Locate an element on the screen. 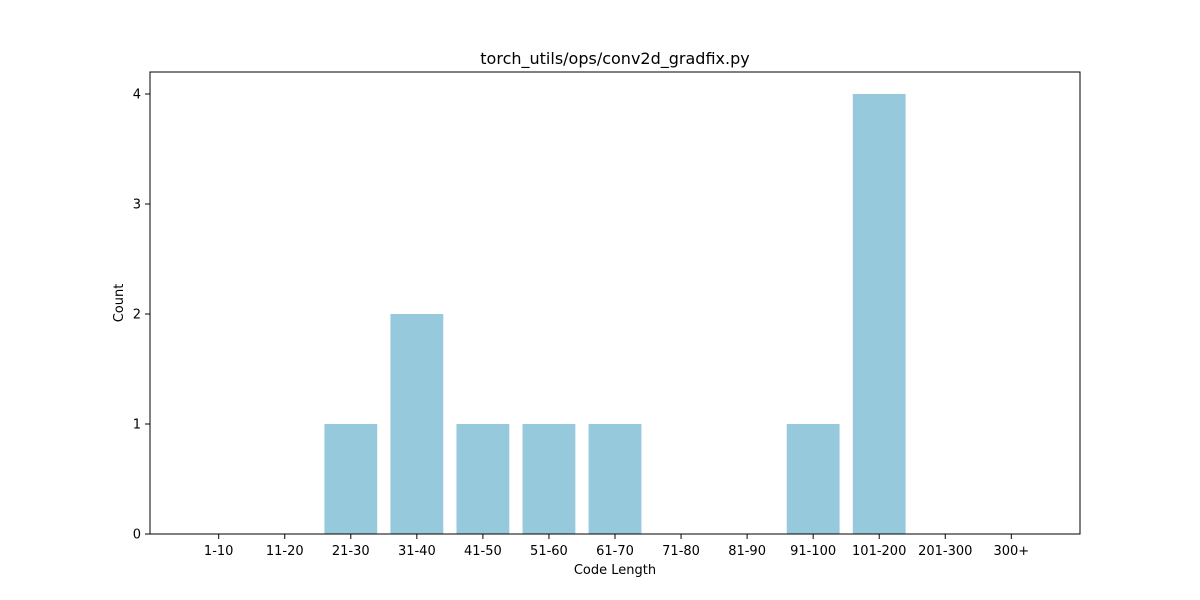 The height and width of the screenshot is (600, 1200). y-tick-label: 0 is located at coordinates (137, 535).